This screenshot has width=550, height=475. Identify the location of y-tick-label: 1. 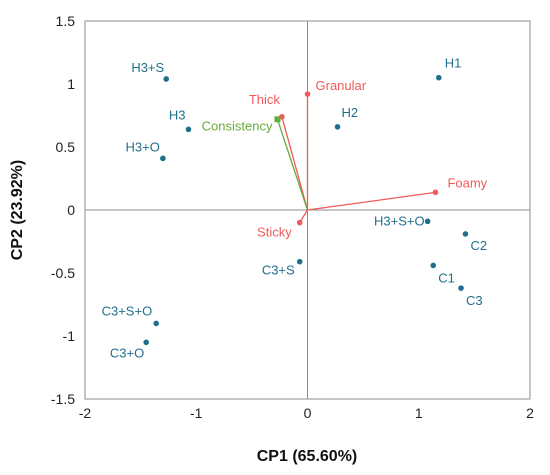
(71, 84).